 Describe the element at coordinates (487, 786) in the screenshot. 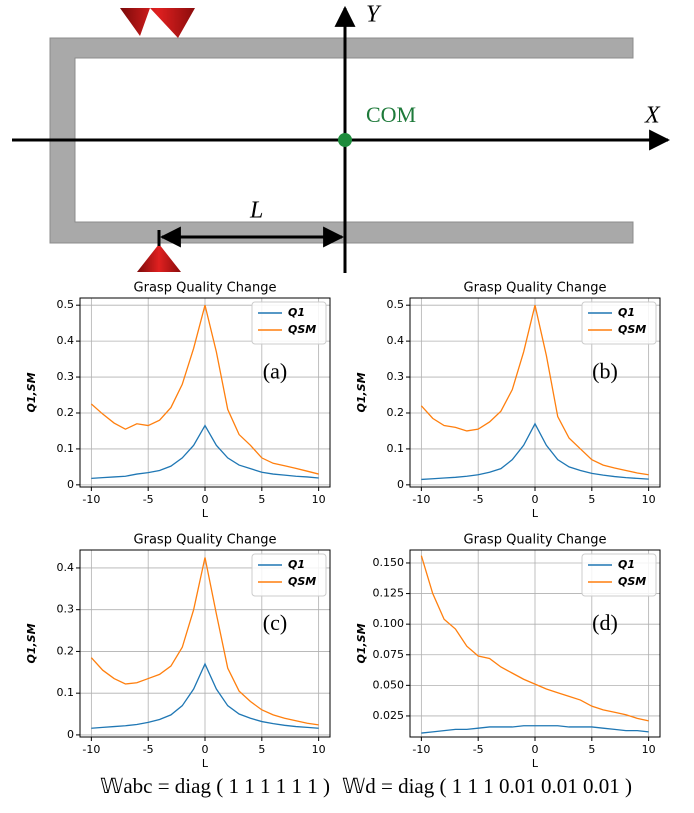

I see `formula: 𝕎d = diag ( 1 1 1 0.01 0.01 0.01 )` at that location.